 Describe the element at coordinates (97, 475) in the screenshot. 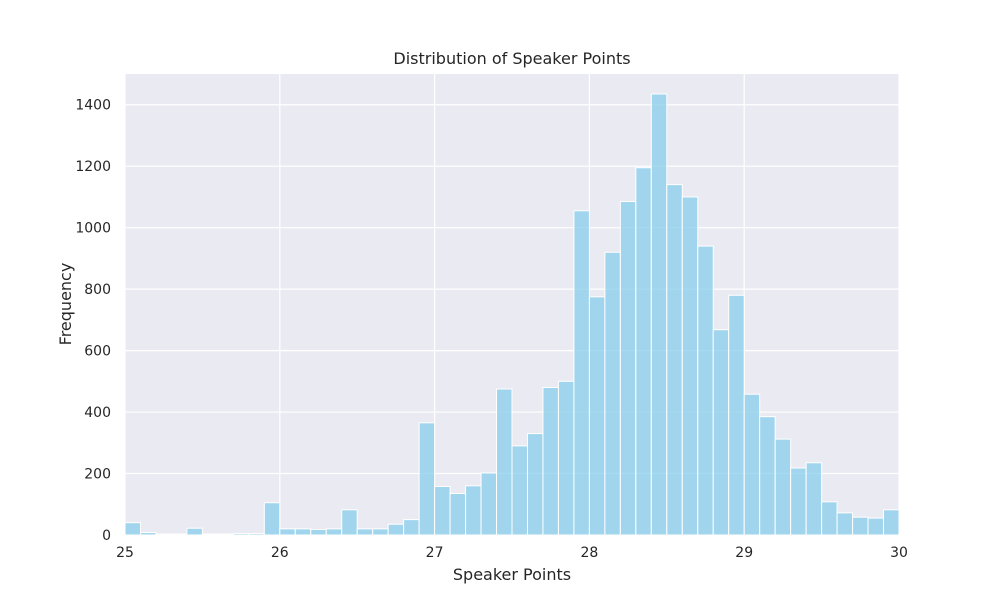

I see `y-tick-label: 200` at that location.